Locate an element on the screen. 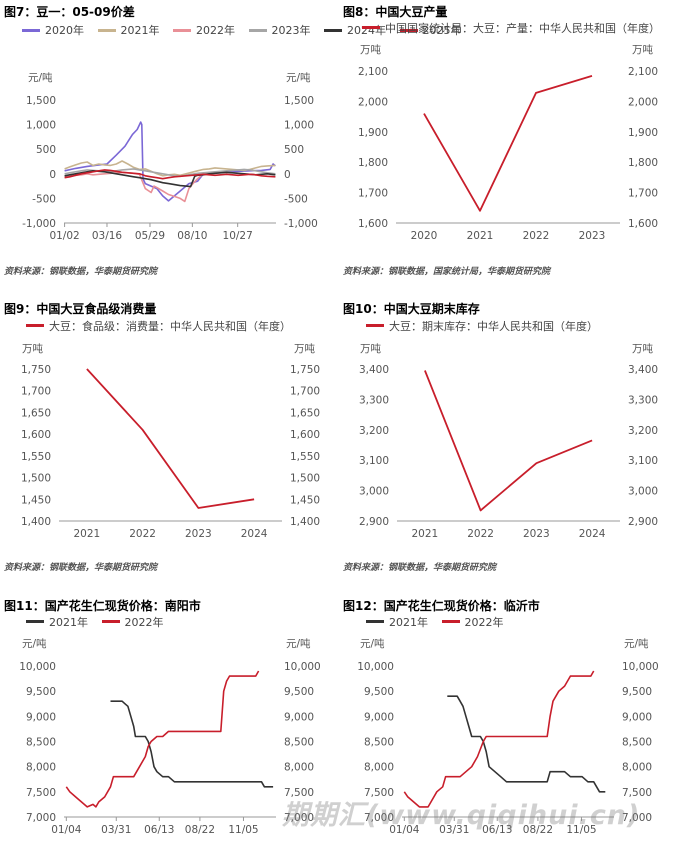  y-tick-label-right: 3,200 is located at coordinates (643, 431).